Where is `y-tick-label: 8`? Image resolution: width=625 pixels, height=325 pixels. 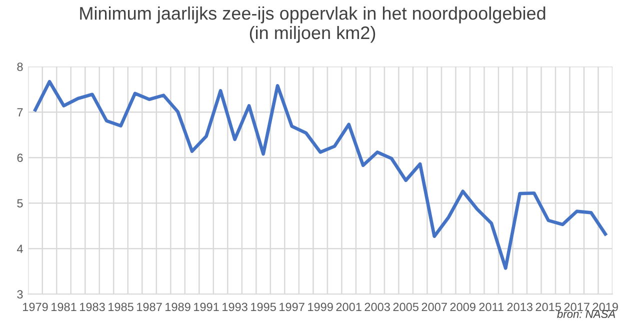 y-tick-label: 8 is located at coordinates (20, 67).